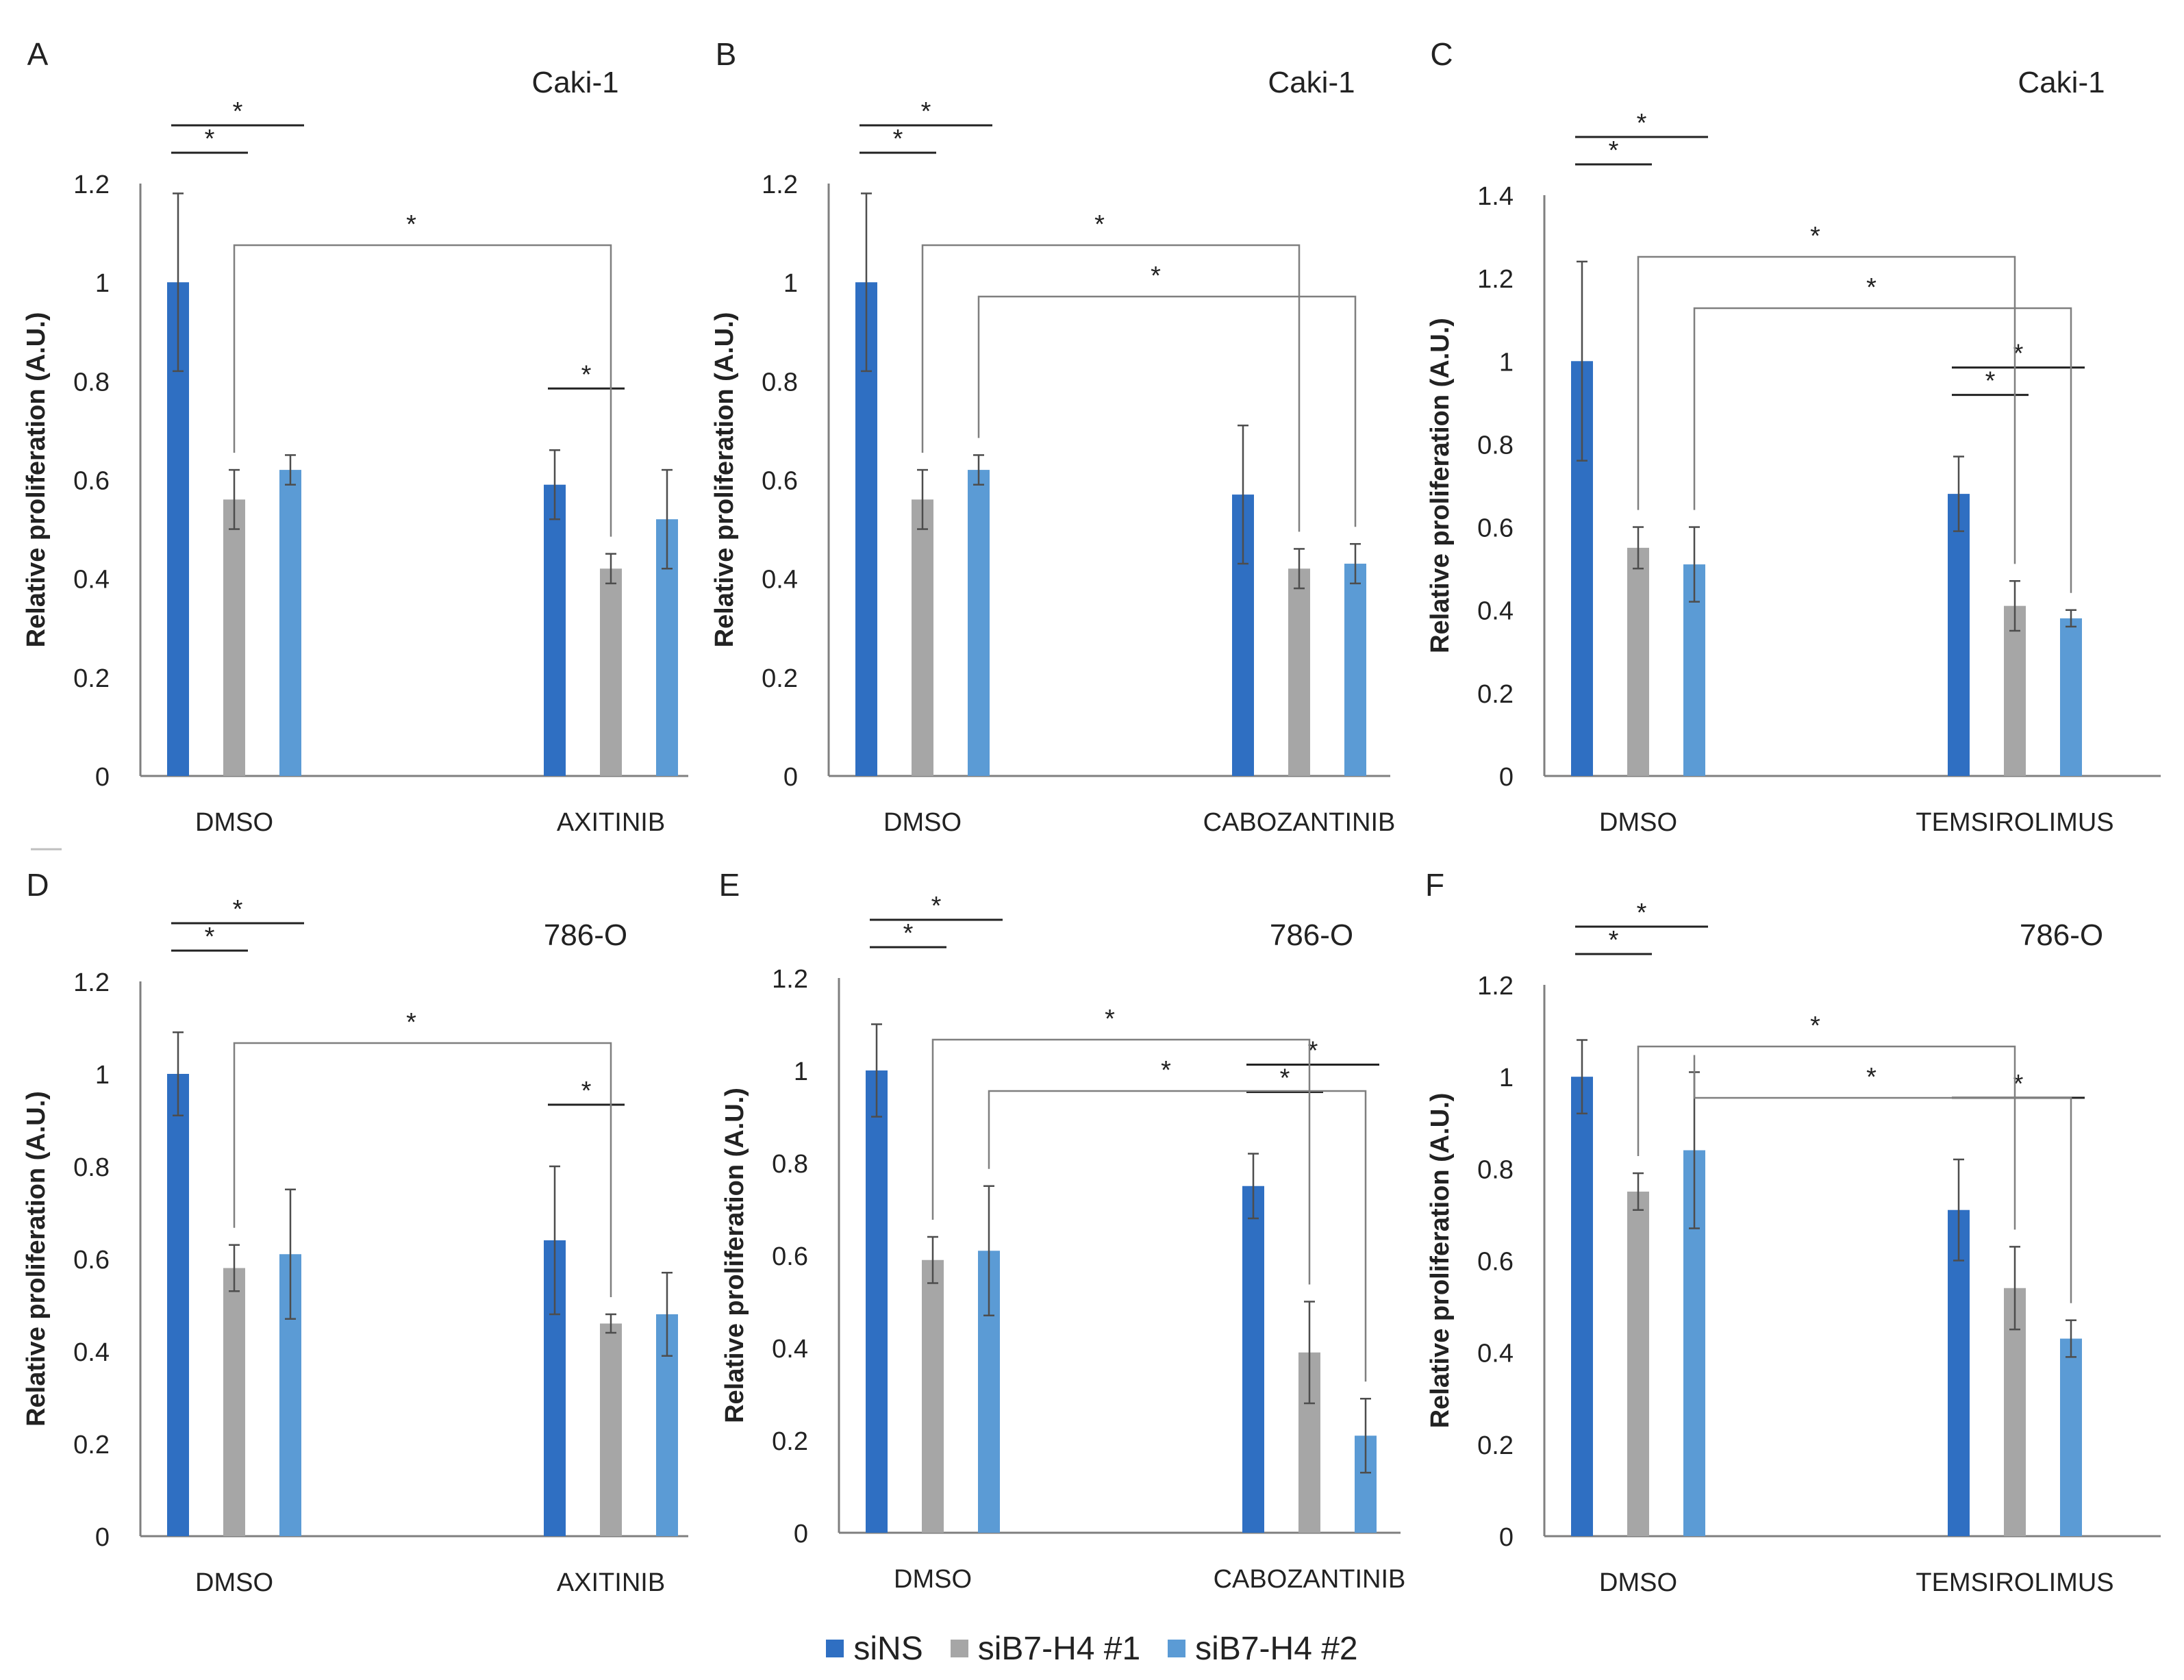 The height and width of the screenshot is (1680, 2184). Describe the element at coordinates (726, 54) in the screenshot. I see `panel-letter: B` at that location.